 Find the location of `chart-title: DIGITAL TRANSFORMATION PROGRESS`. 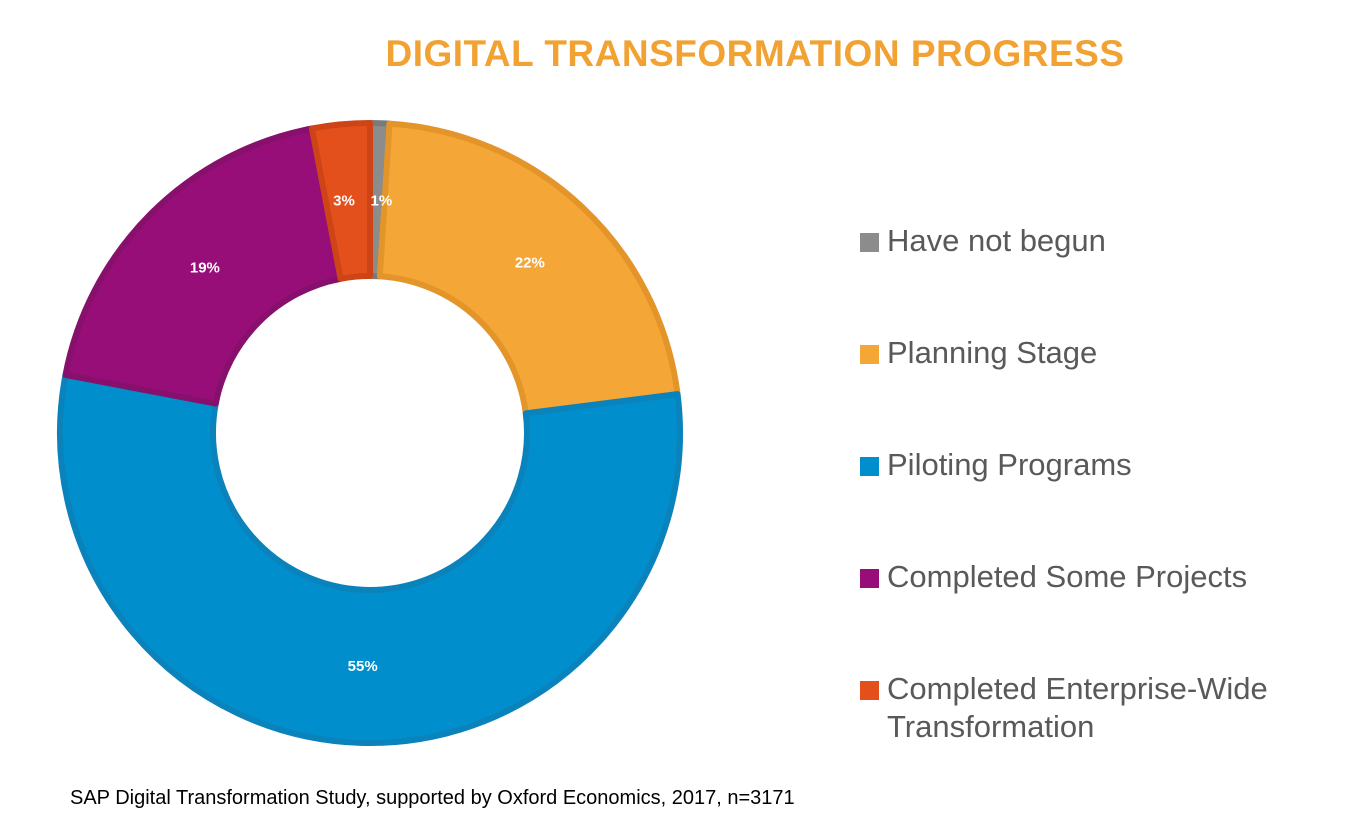

chart-title: DIGITAL TRANSFORMATION PROGRESS is located at coordinates (755, 53).